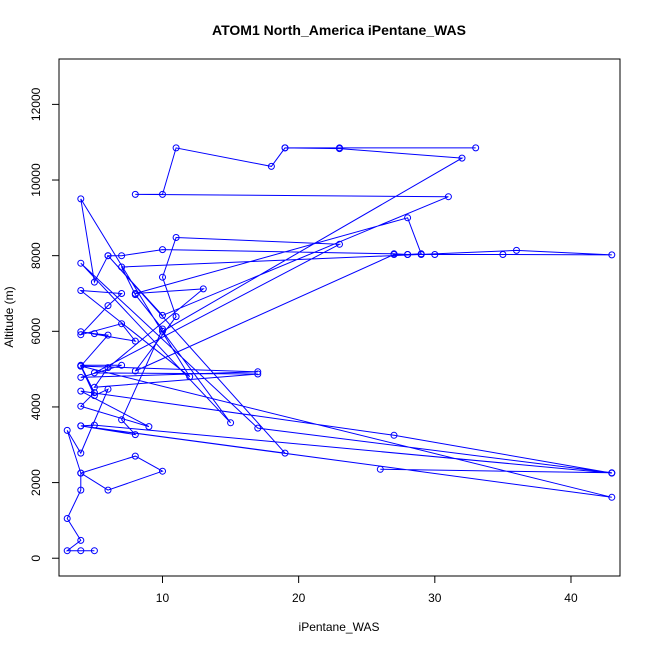 The image size is (650, 650). I want to click on x-tick-label: 40, so click(571, 598).